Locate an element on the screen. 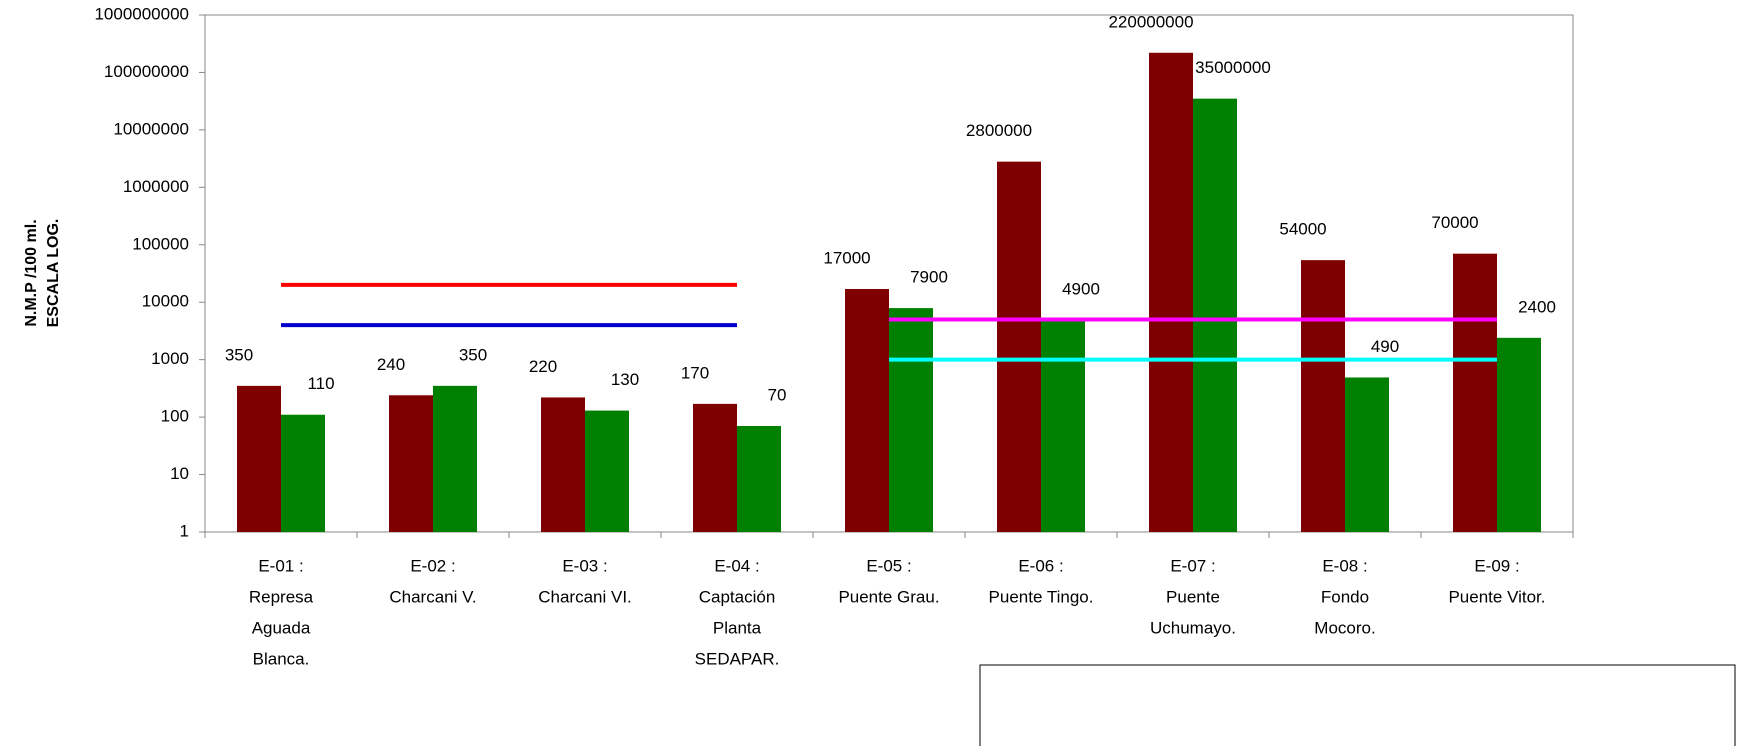  data-label: 110 is located at coordinates (320, 383).